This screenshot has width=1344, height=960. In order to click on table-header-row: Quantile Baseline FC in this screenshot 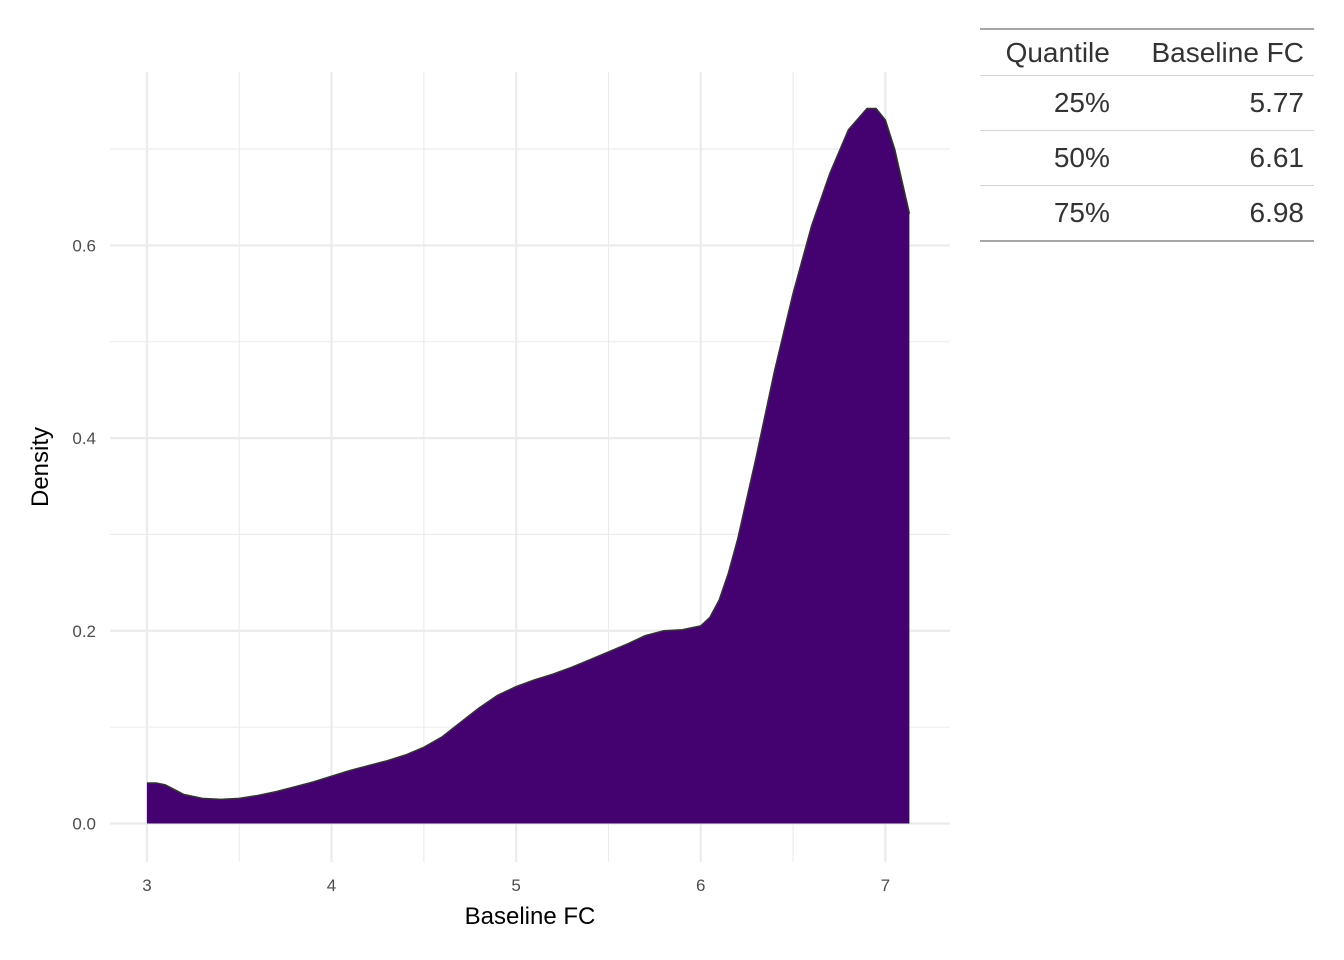, I will do `click(1147, 52)`.